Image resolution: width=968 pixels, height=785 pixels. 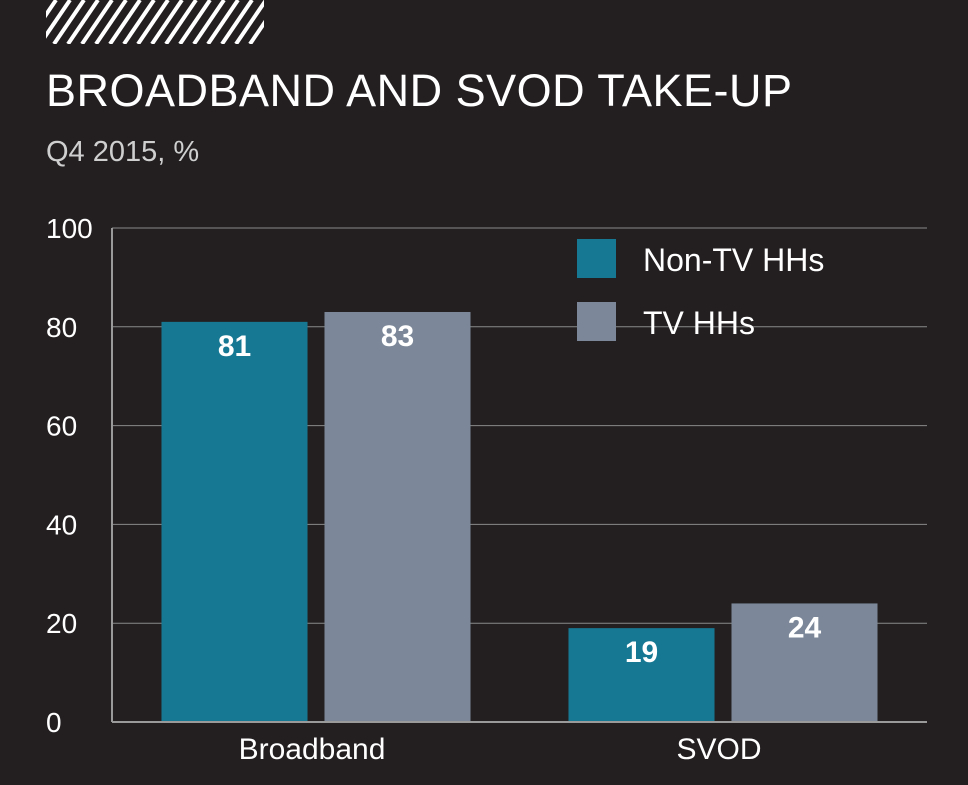 What do you see at coordinates (234, 346) in the screenshot?
I see `data-label: 81` at bounding box center [234, 346].